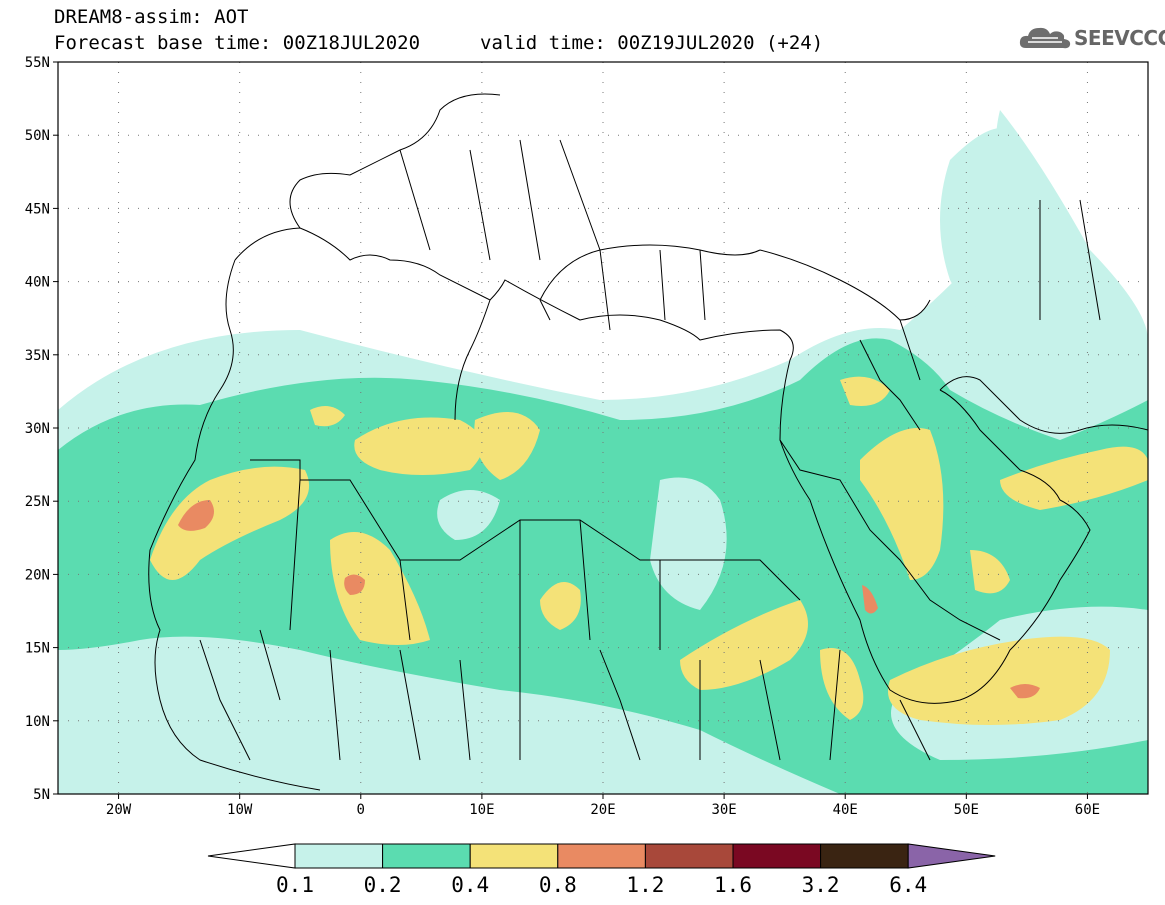 The width and height of the screenshot is (1165, 905). Describe the element at coordinates (908, 885) in the screenshot. I see `colorbar-level-label: 6.4` at that location.